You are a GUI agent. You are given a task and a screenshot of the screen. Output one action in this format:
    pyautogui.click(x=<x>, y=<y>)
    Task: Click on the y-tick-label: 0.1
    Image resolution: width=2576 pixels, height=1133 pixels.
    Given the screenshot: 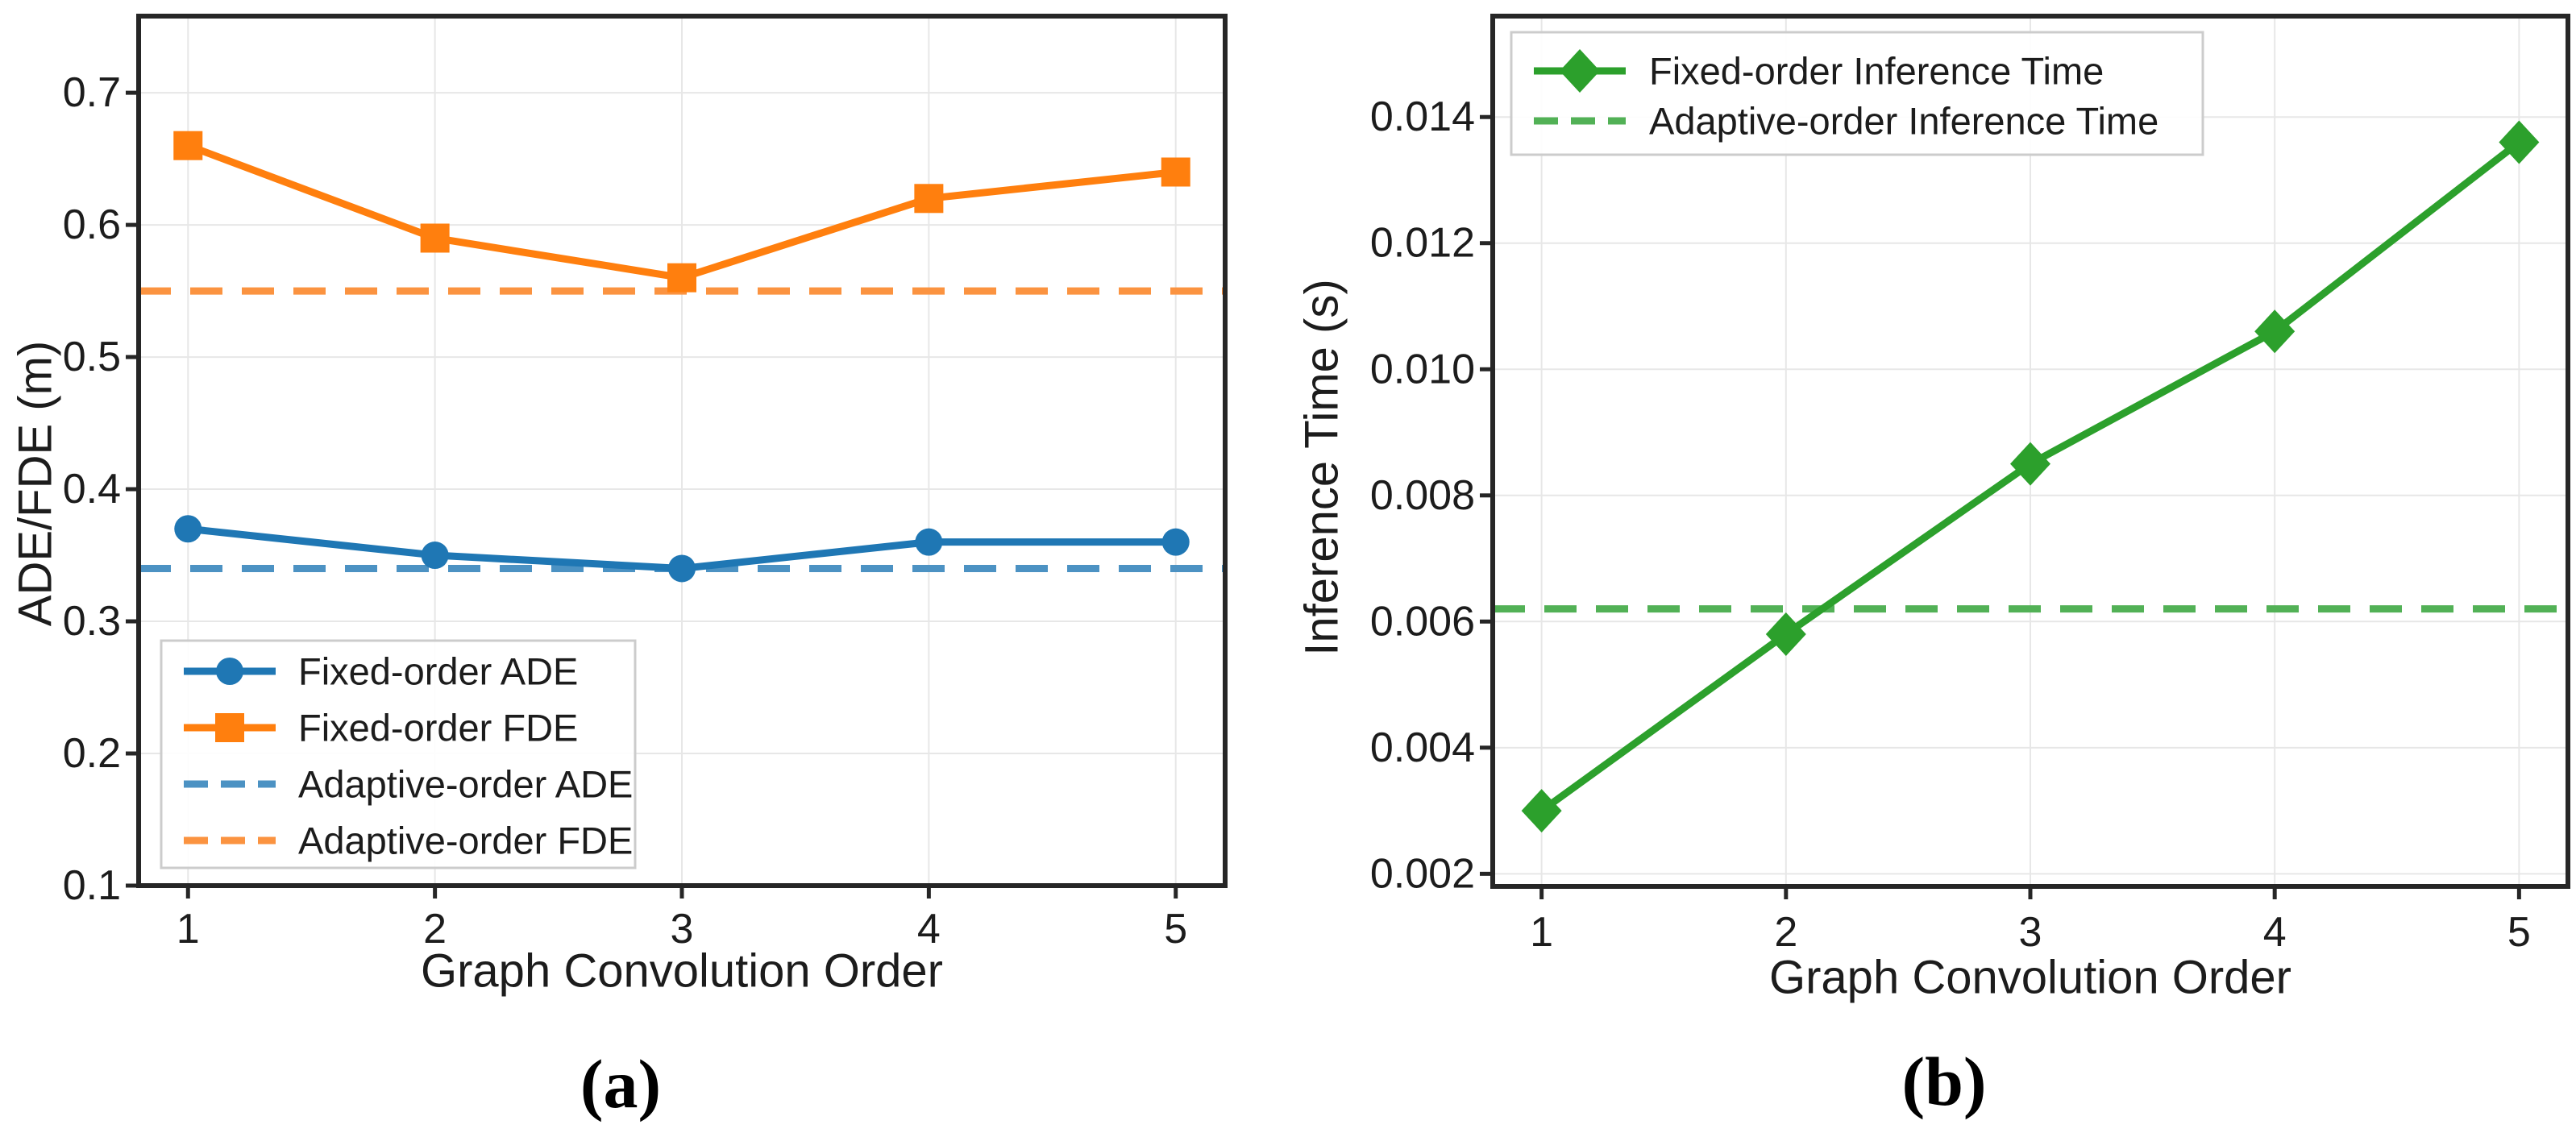 What is the action you would take?
    pyautogui.click(x=92, y=885)
    